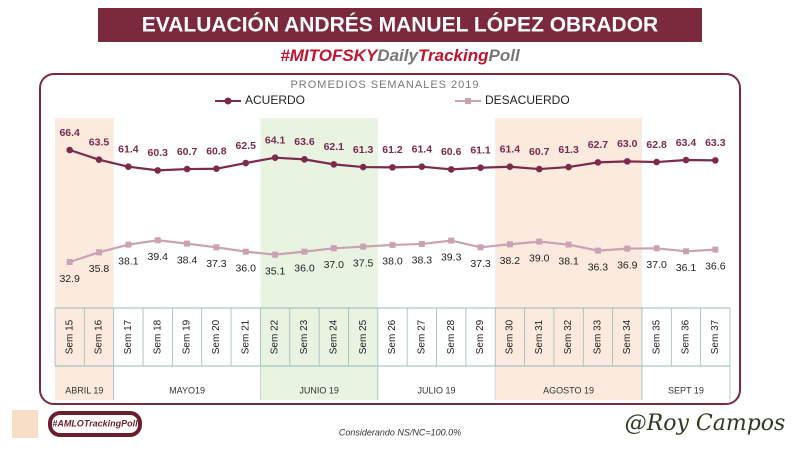  I want to click on data-label: 63.3, so click(715, 143).